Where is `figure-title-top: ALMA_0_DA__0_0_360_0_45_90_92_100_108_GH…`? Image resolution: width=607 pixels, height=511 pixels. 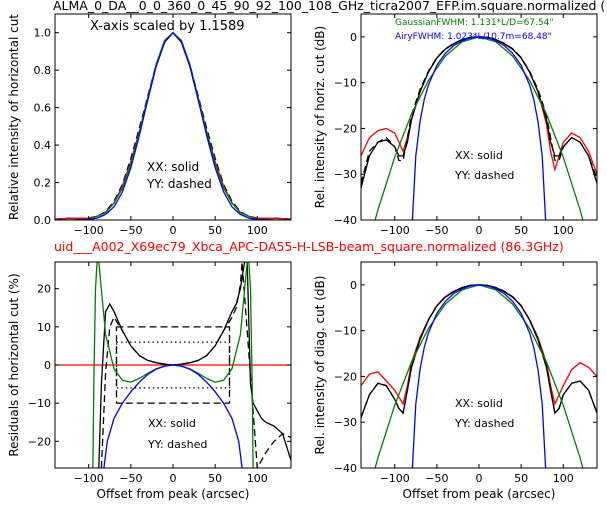
figure-title-top: ALMA_0_DA__0_0_360_0_45_90_92_100_108_GH… is located at coordinates (329, 6).